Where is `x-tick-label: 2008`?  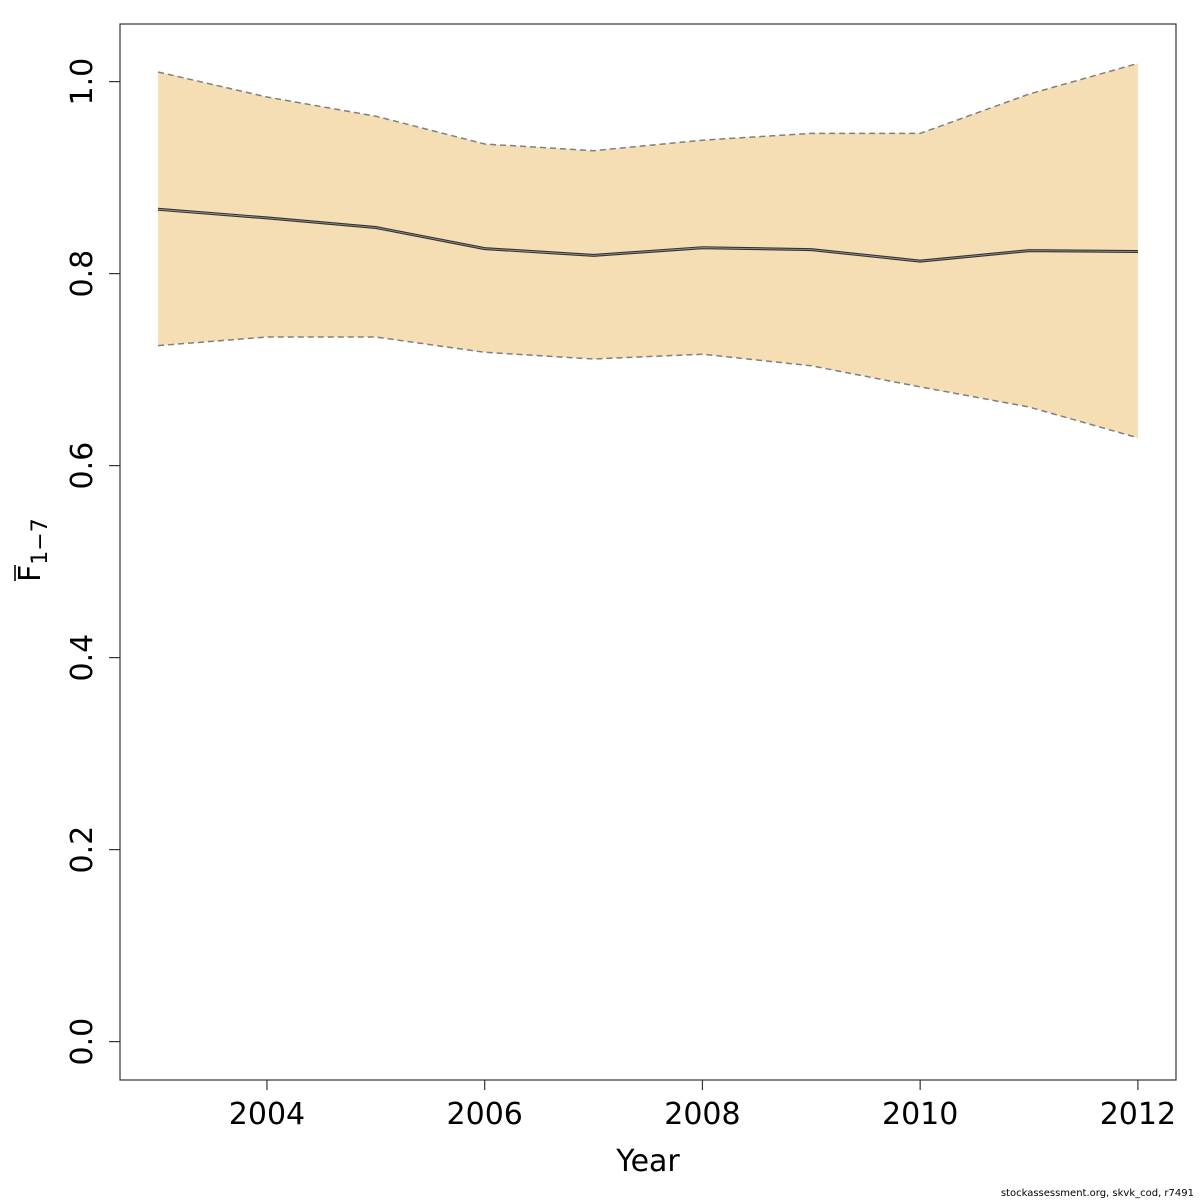 x-tick-label: 2008 is located at coordinates (702, 1114).